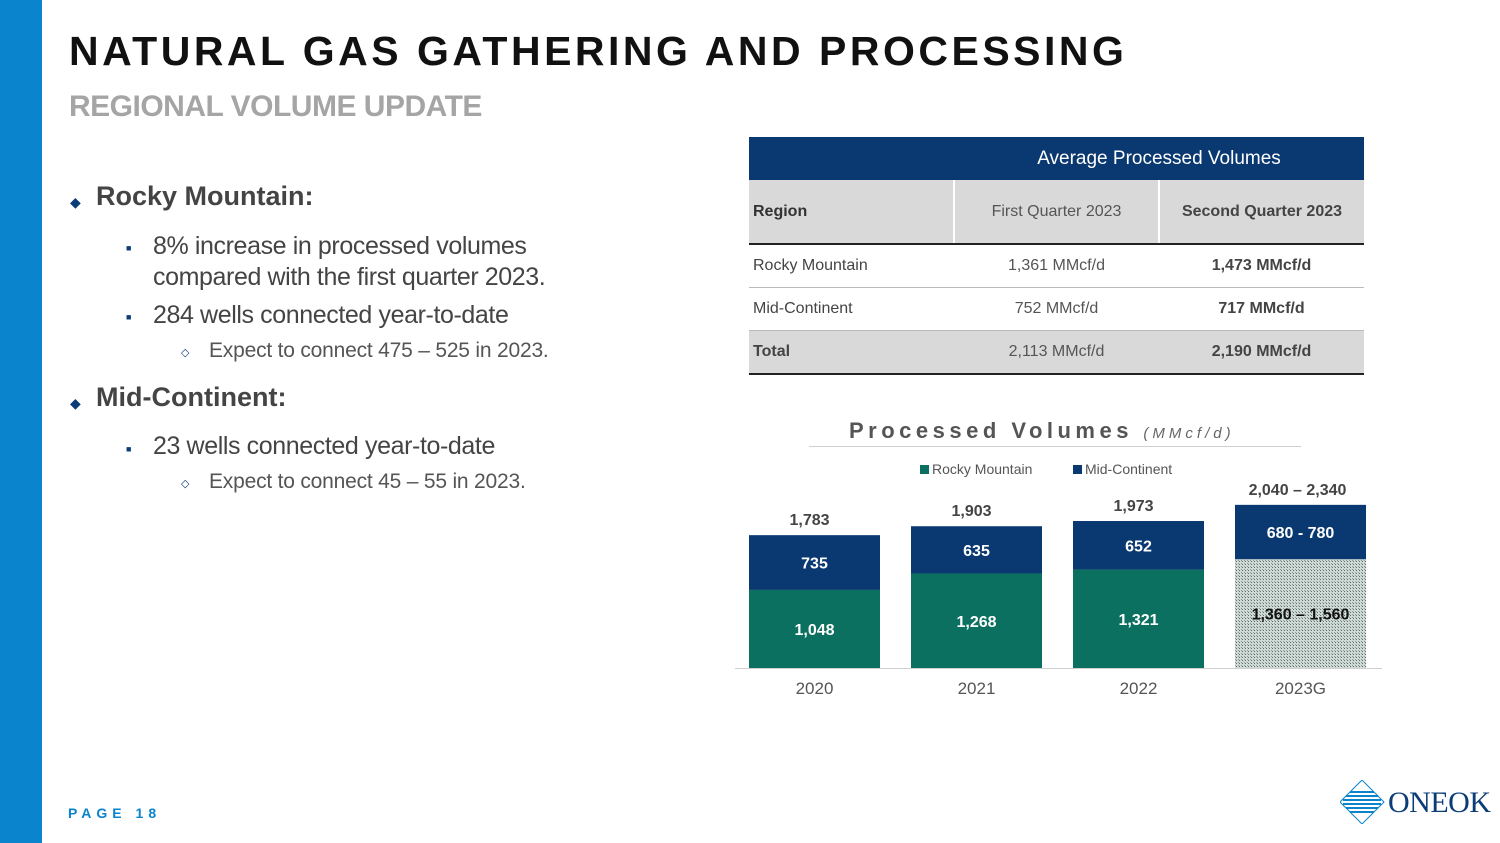  I want to click on midcon-heading: Mid-Continent:, so click(191, 397).